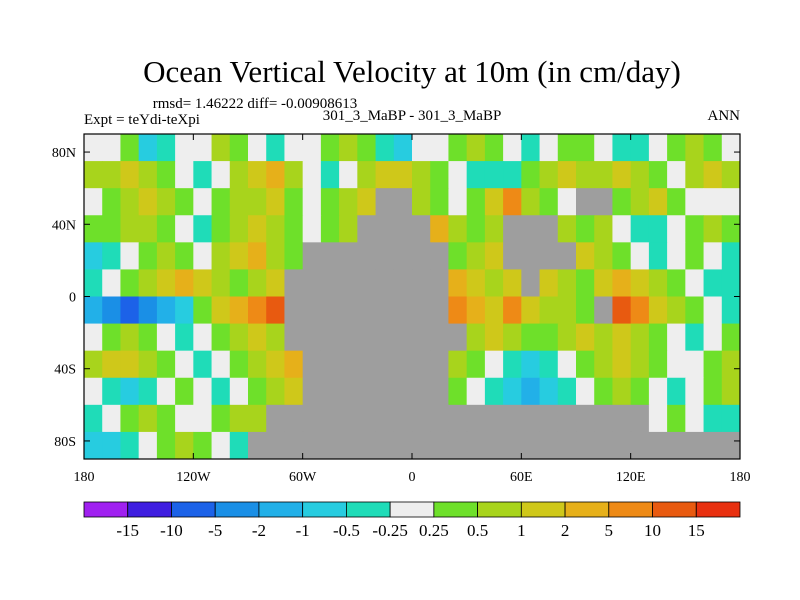 The height and width of the screenshot is (600, 800). What do you see at coordinates (142, 120) in the screenshot?
I see `experiment-label: Expt = teYdi-teXpi` at bounding box center [142, 120].